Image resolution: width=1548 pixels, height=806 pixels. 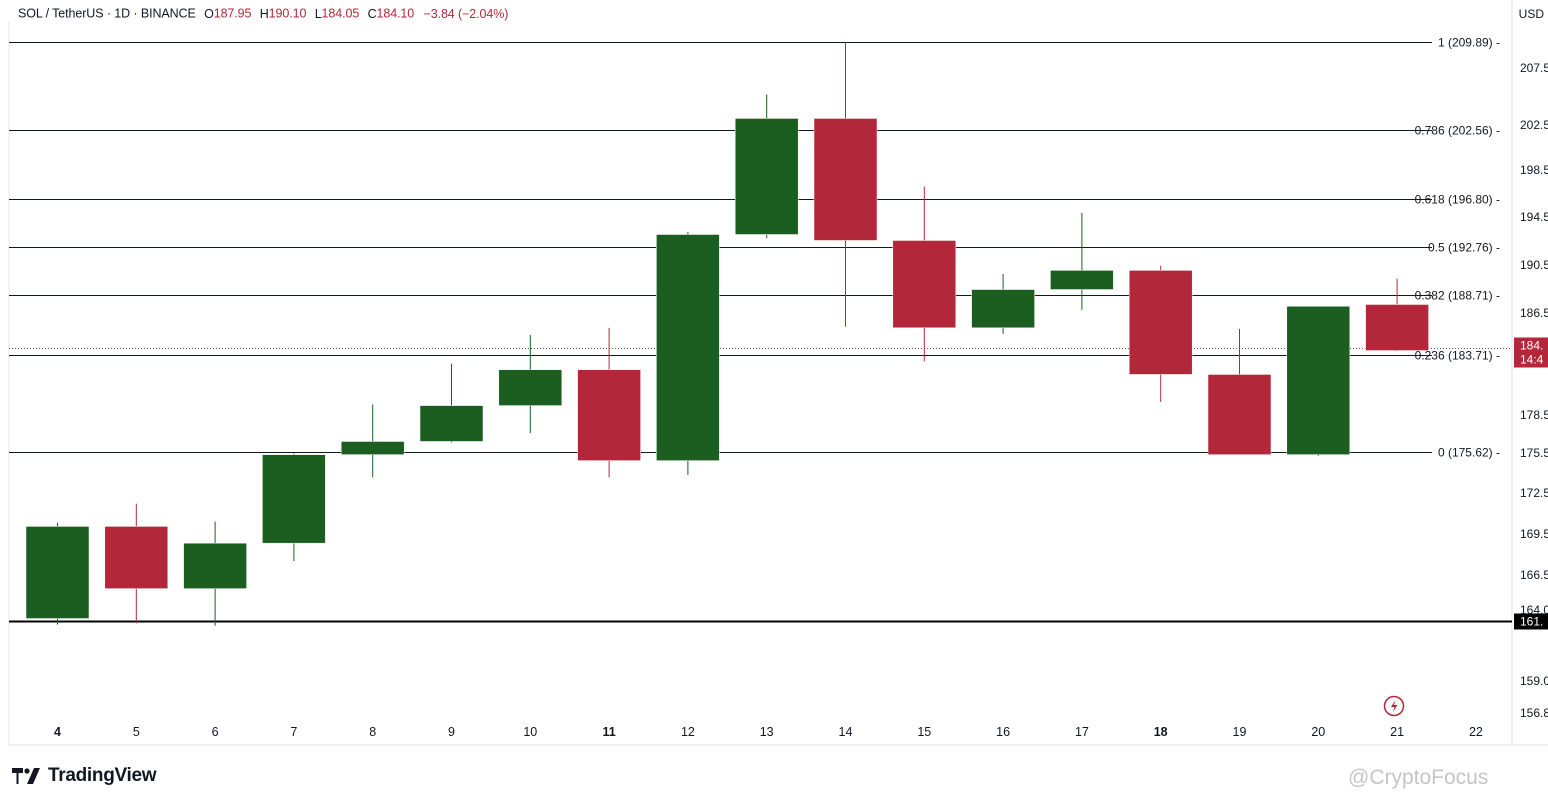 What do you see at coordinates (451, 732) in the screenshot?
I see `x-tick-label: 9` at bounding box center [451, 732].